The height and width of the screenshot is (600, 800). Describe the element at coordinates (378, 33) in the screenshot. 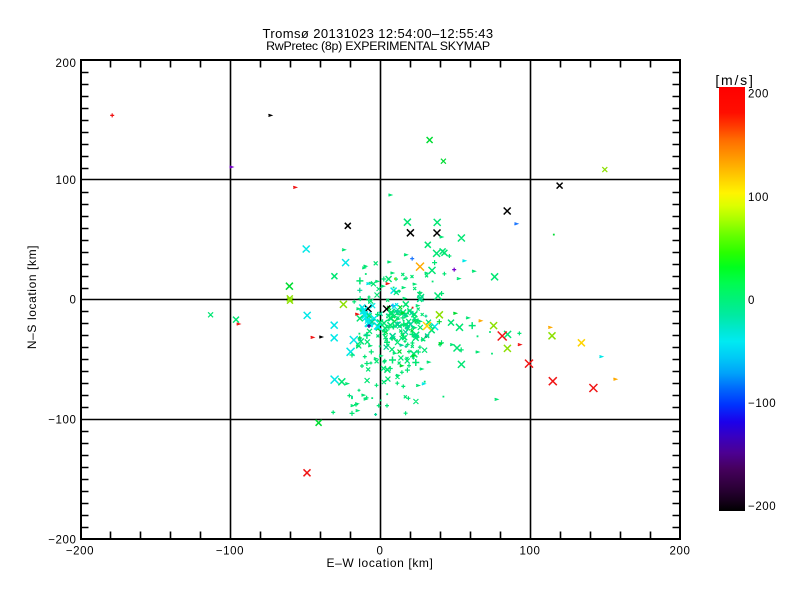

I see `svg-text:Tromsø 20131023 12:54:00–12:55: Tromsø 20131023 12:54:00–12:55:43` at that location.